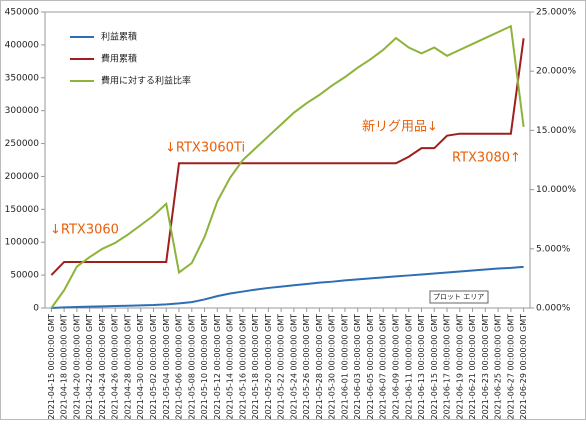  I want to click on x-tick-label: 2021-05-12 00:00:00 GMT, so click(217, 367).